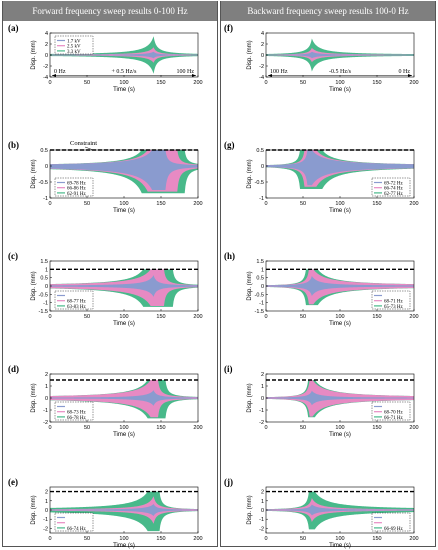  What do you see at coordinates (77, 413) in the screenshot?
I see `legend-label: 68-73 Hz` at bounding box center [77, 413].